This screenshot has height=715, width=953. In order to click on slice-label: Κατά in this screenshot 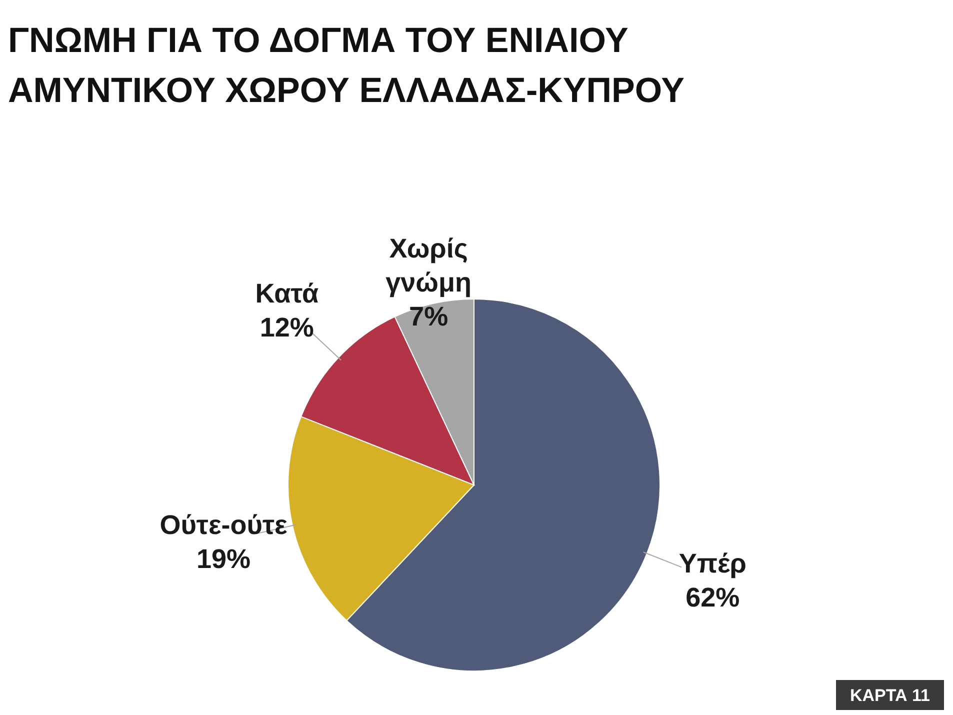, I will do `click(287, 293)`.